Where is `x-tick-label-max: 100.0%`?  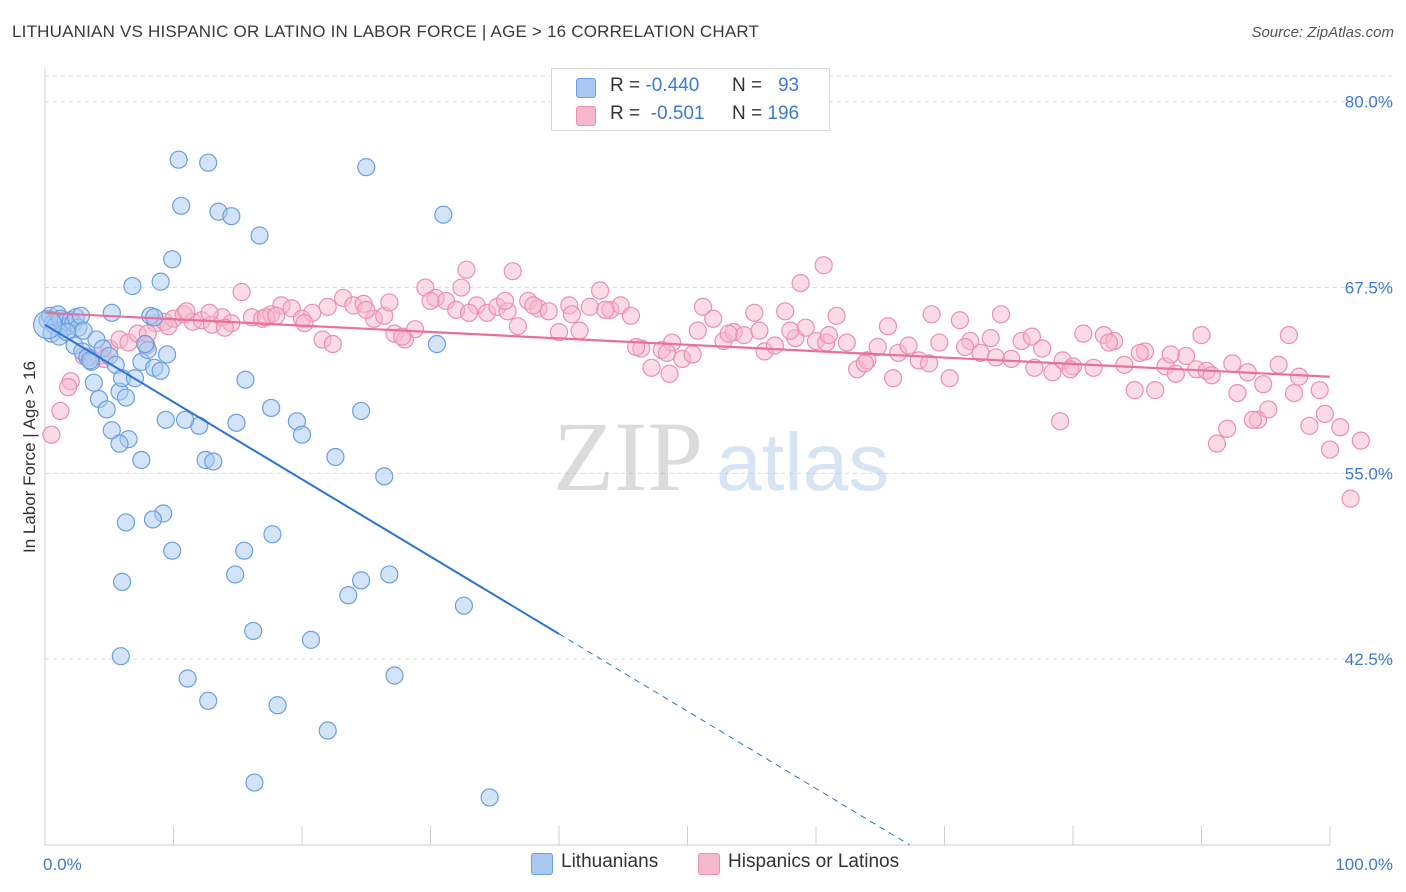 x-tick-label-max: 100.0% is located at coordinates (1364, 864).